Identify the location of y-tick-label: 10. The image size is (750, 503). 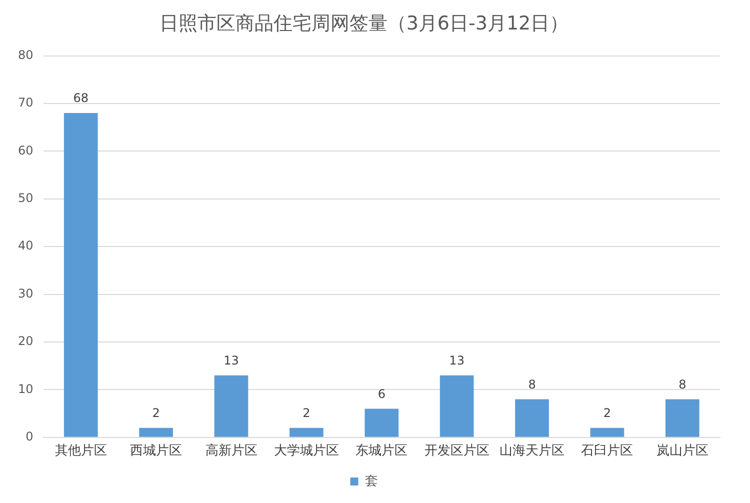
(26, 389).